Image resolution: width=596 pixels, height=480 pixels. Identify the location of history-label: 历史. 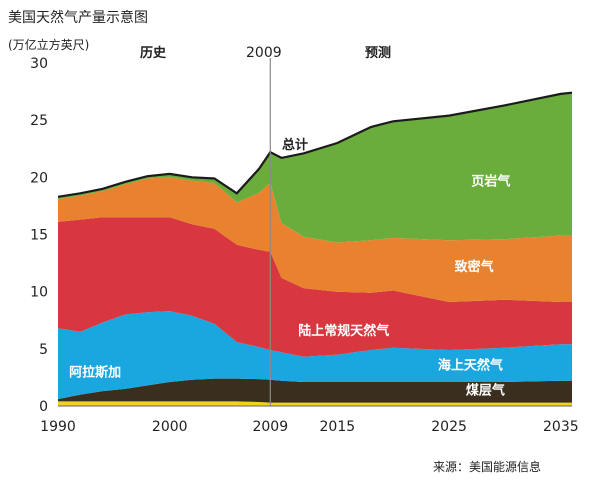
(153, 53).